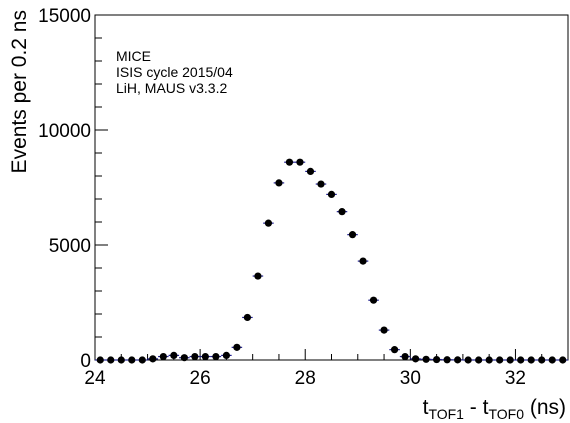 The image size is (570, 423). Describe the element at coordinates (70, 246) in the screenshot. I see `y-tick-label: 5000` at that location.